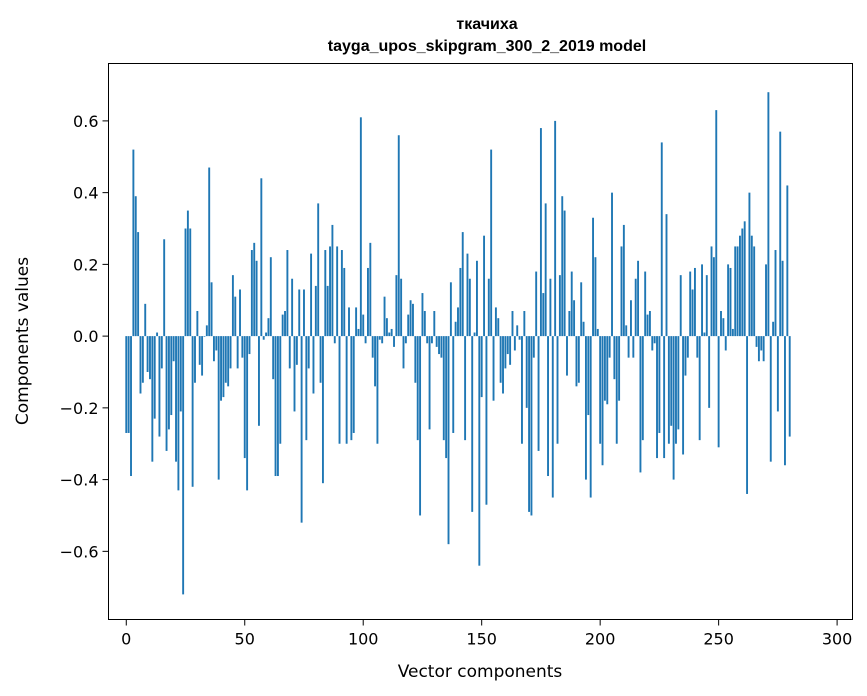  What do you see at coordinates (837, 639) in the screenshot?
I see `x-tick-label: 300` at bounding box center [837, 639].